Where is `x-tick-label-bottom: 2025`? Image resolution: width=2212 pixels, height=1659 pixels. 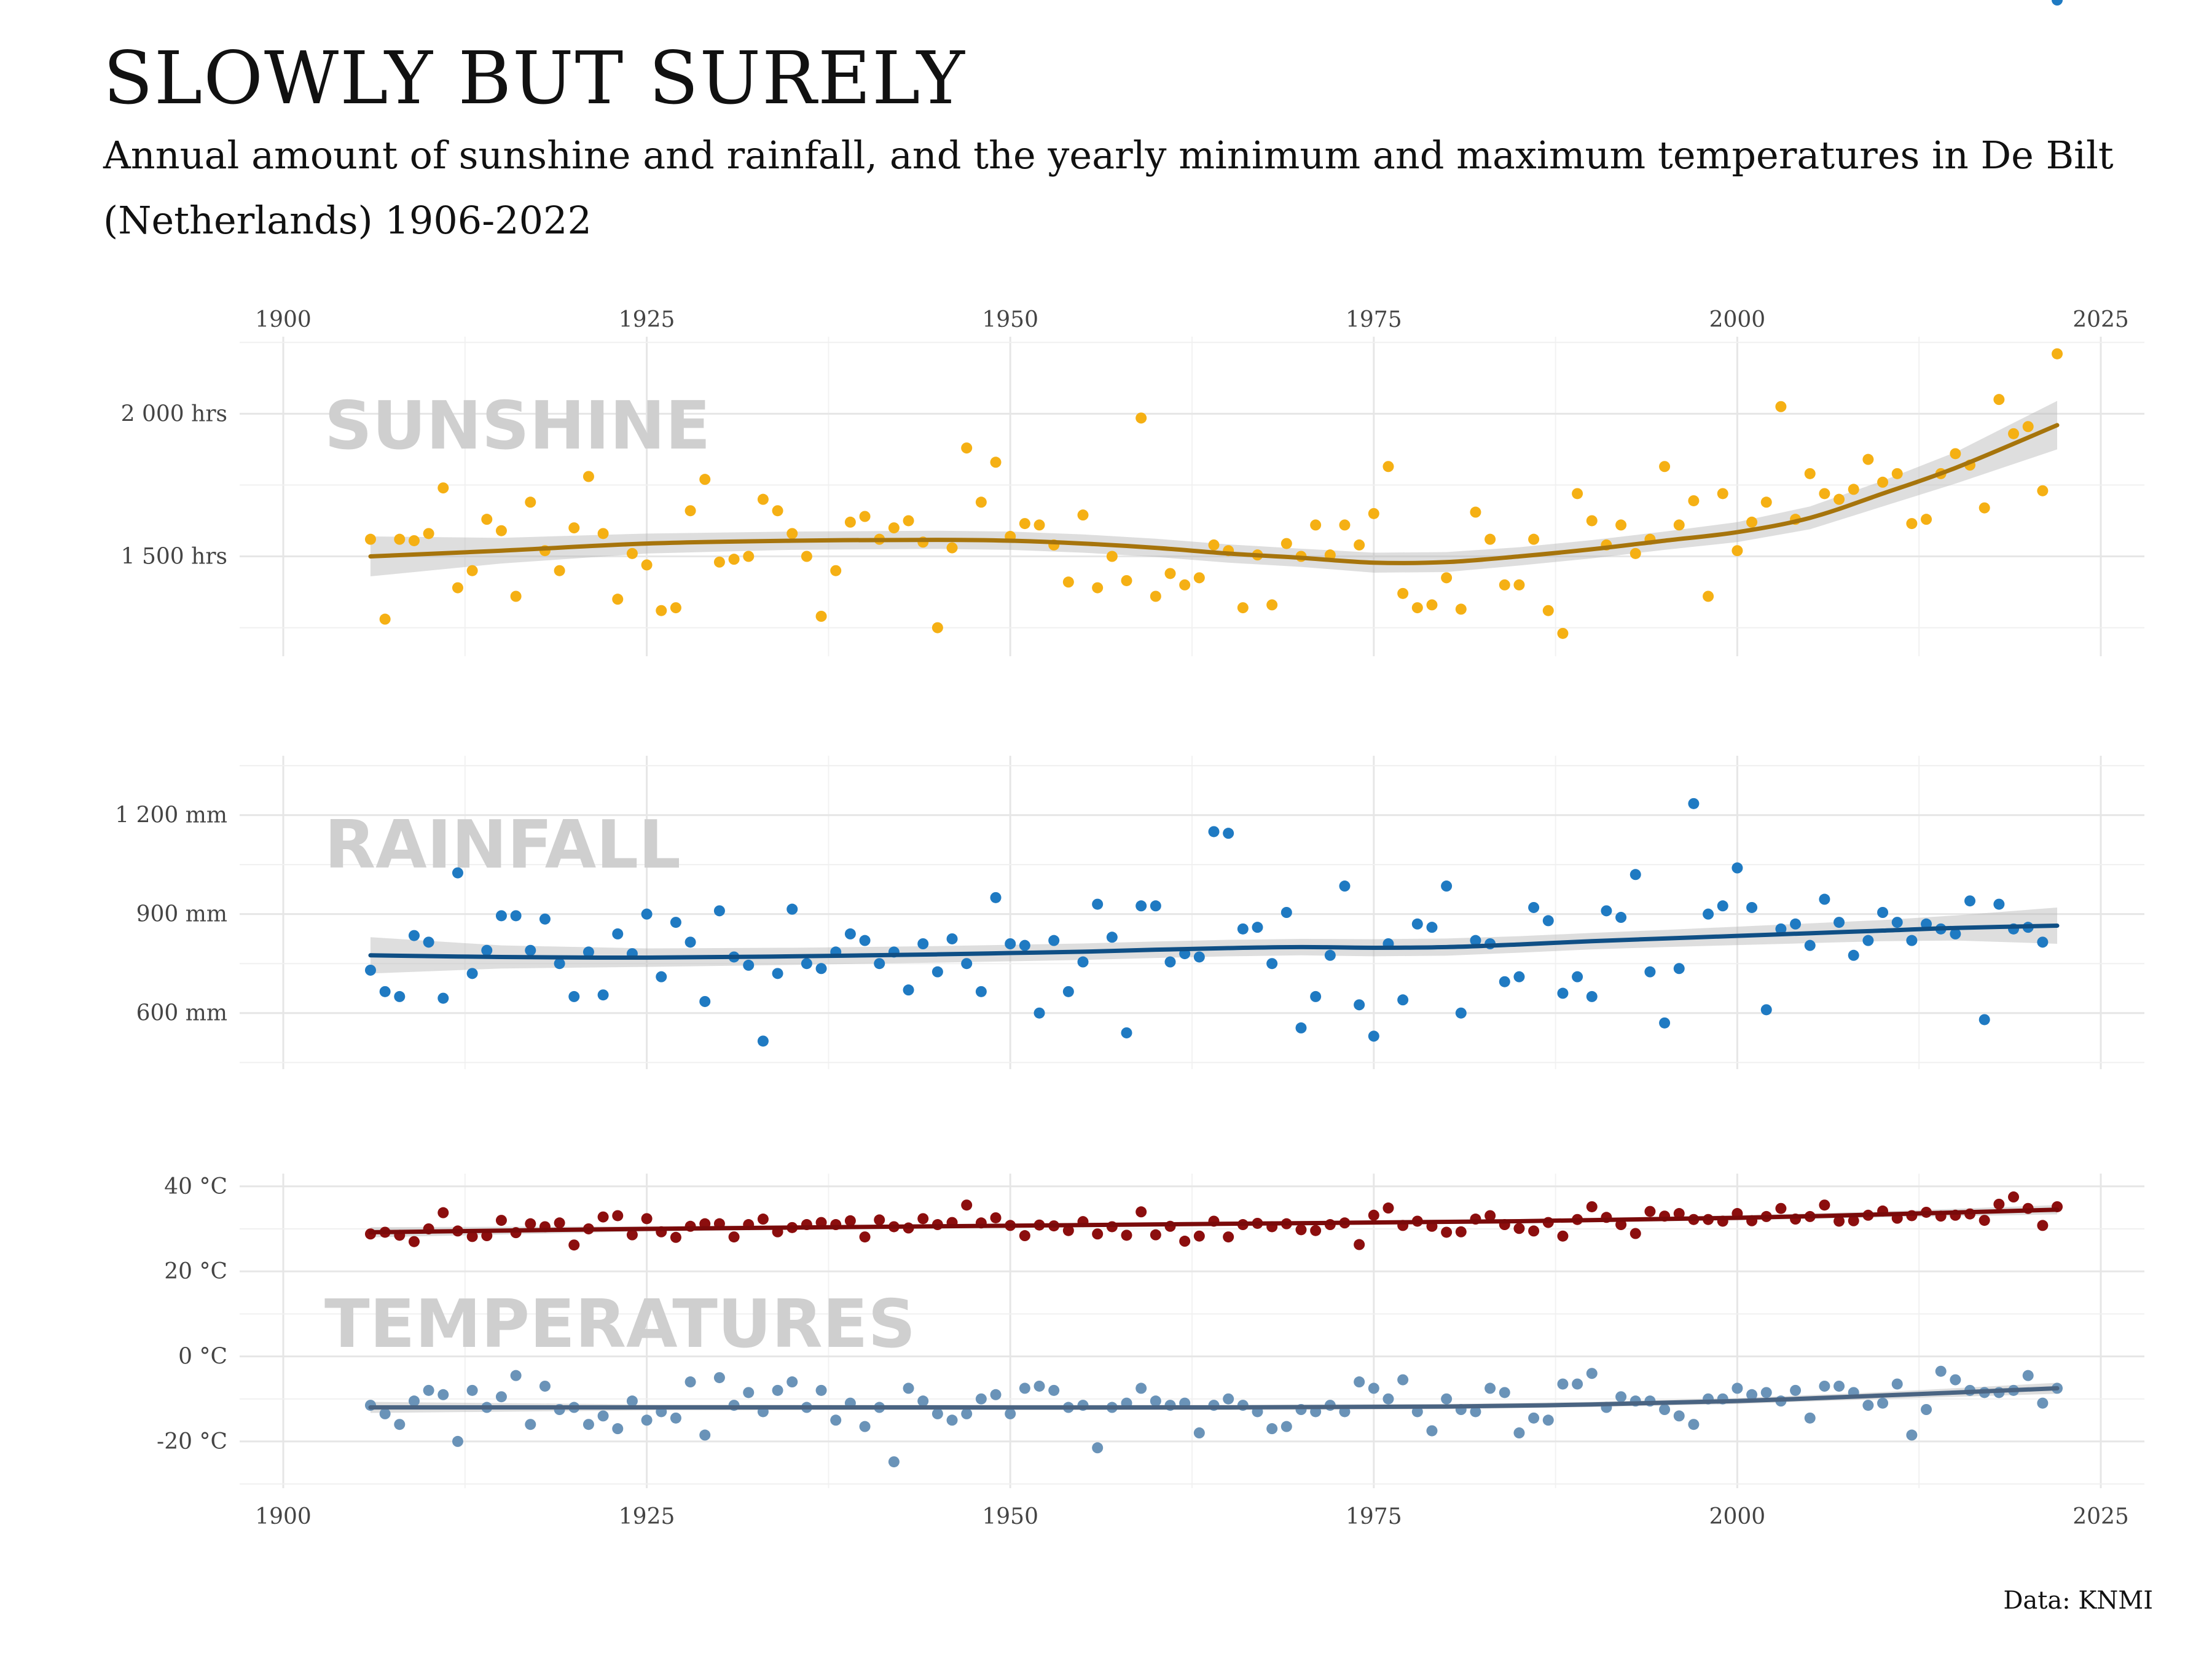 x-tick-label-bottom: 2025 is located at coordinates (2101, 1516).